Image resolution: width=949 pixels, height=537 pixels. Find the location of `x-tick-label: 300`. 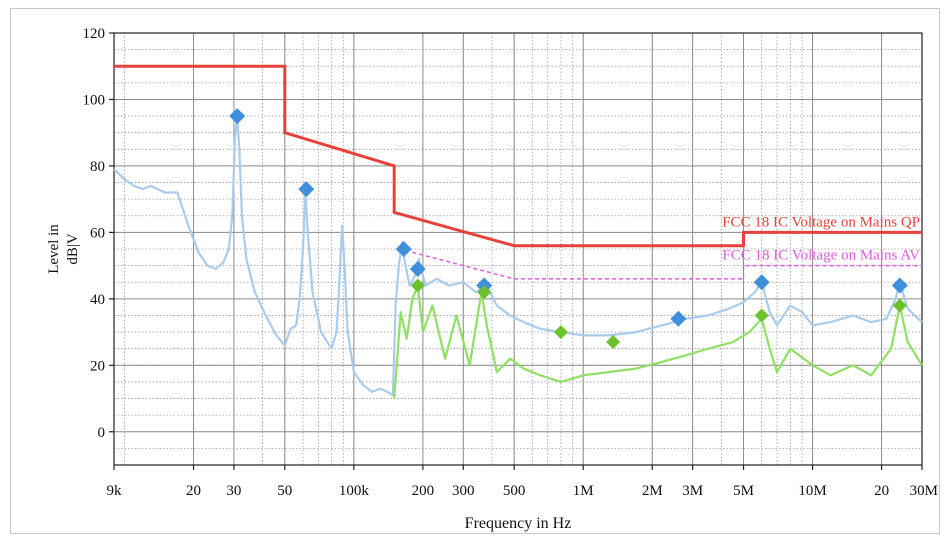

x-tick-label: 300 is located at coordinates (463, 491).